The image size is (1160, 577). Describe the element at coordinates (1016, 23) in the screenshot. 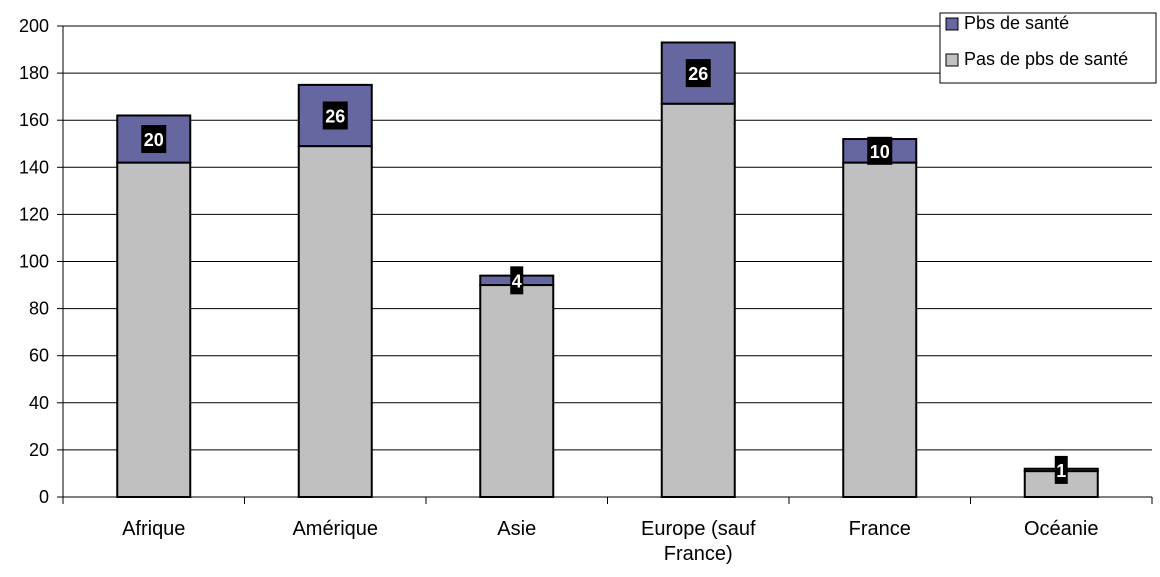

I see `legend-label: Pbs de santé` at that location.